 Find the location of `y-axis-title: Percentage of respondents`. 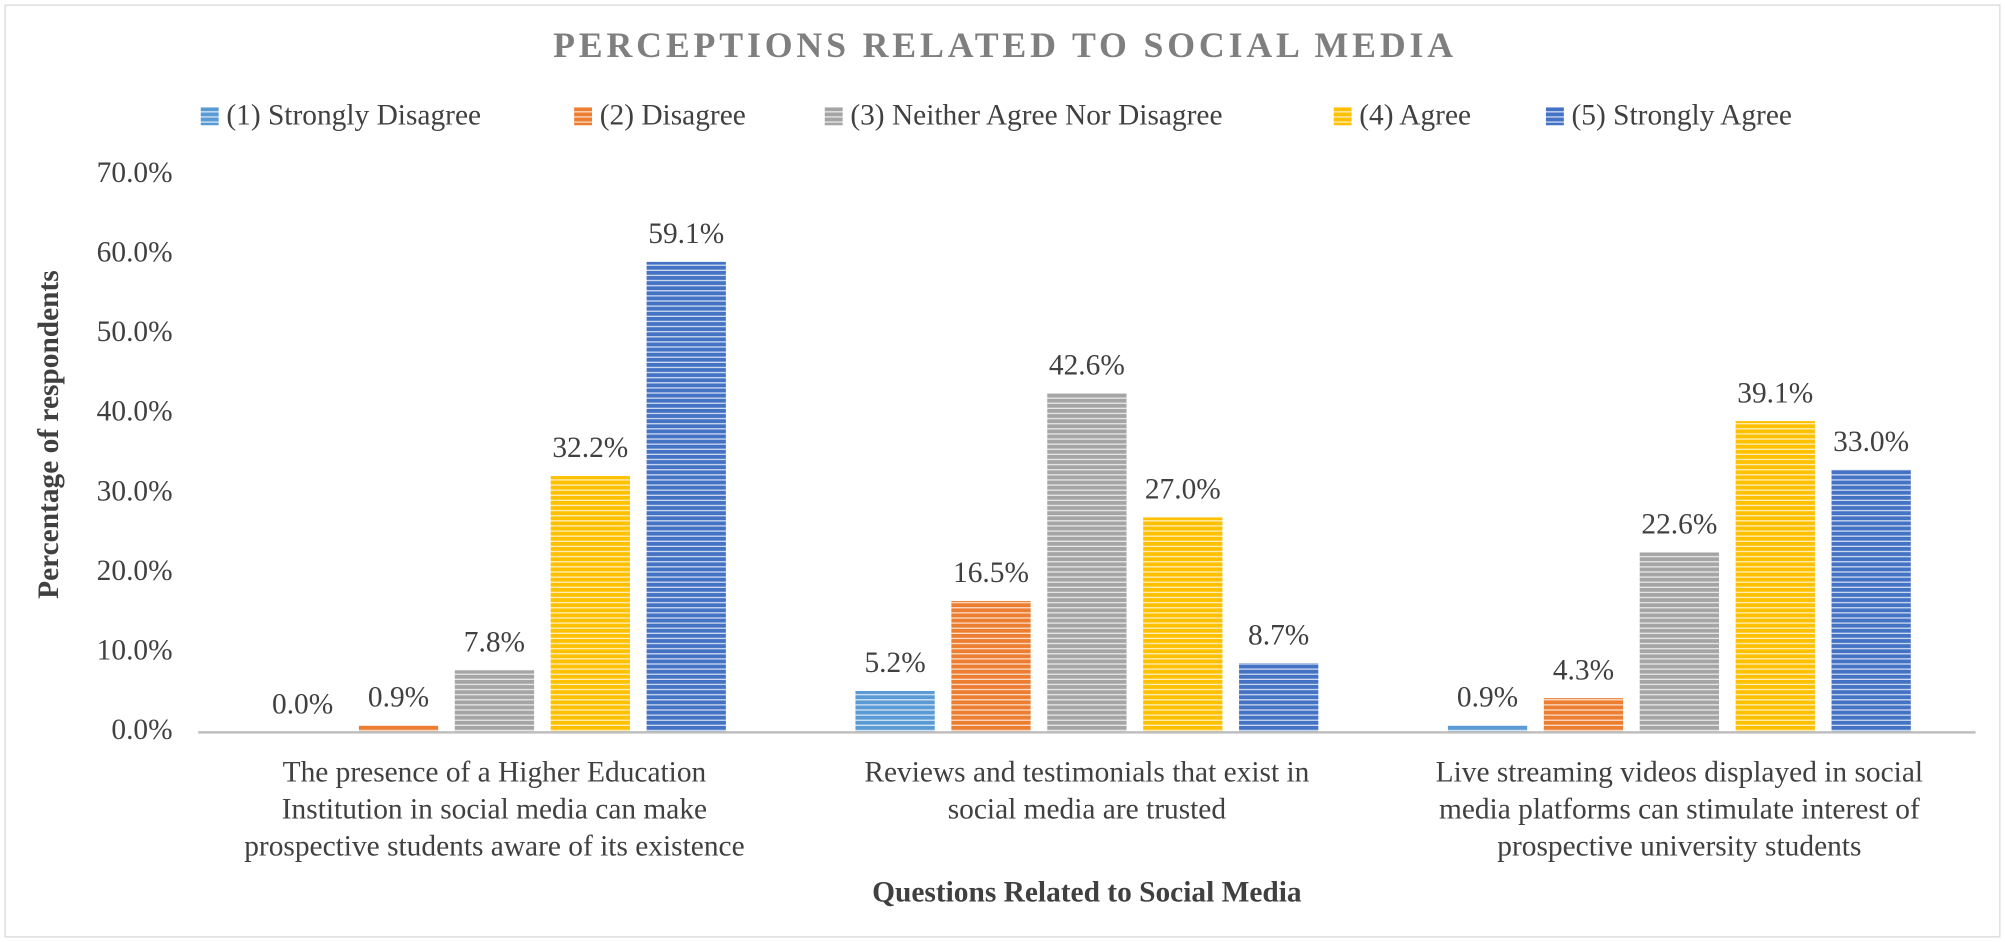

y-axis-title: Percentage of respondents is located at coordinates (49, 434).